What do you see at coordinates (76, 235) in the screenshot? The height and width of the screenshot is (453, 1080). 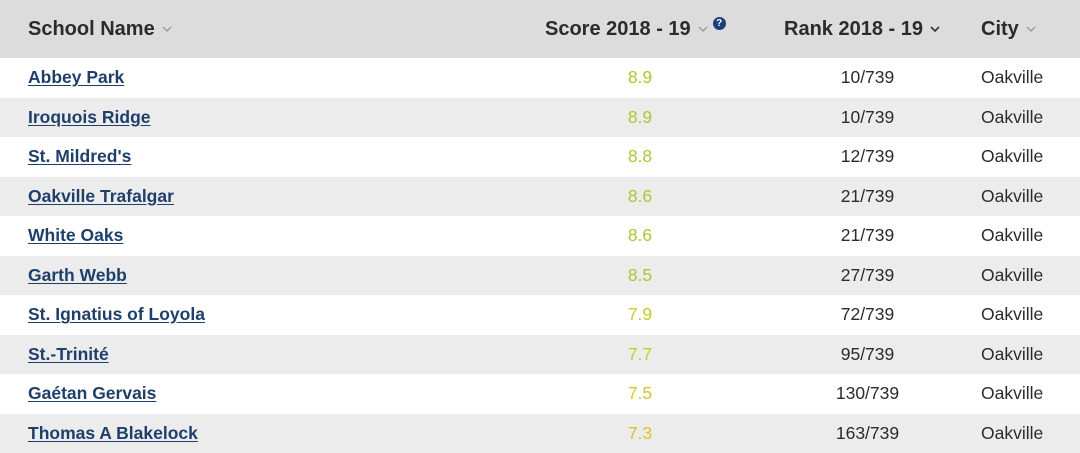 I see `school-link: White Oaks` at bounding box center [76, 235].